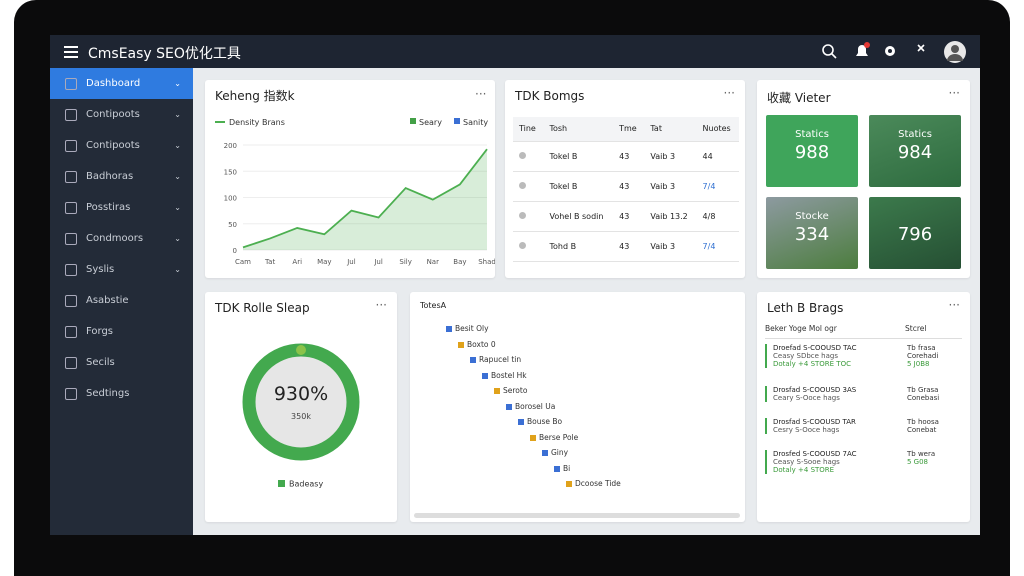 The width and height of the screenshot is (1024, 576). What do you see at coordinates (477, 344) in the screenshot?
I see `tree-node: Boxto 0` at bounding box center [477, 344].